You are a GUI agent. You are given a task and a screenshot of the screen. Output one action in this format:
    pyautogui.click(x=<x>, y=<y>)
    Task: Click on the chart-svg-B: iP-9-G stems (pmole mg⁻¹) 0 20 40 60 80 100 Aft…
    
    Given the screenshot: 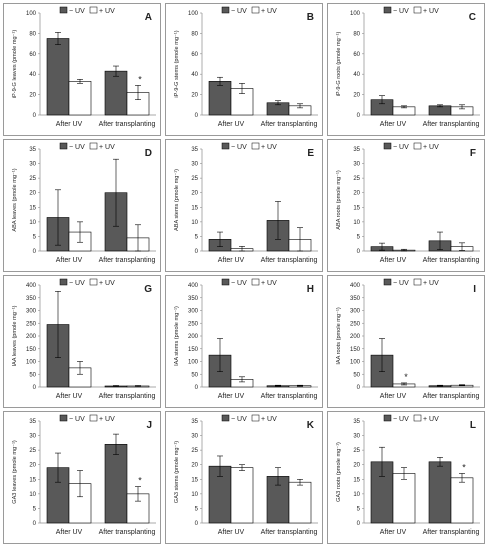 What is the action you would take?
    pyautogui.click(x=246, y=67)
    